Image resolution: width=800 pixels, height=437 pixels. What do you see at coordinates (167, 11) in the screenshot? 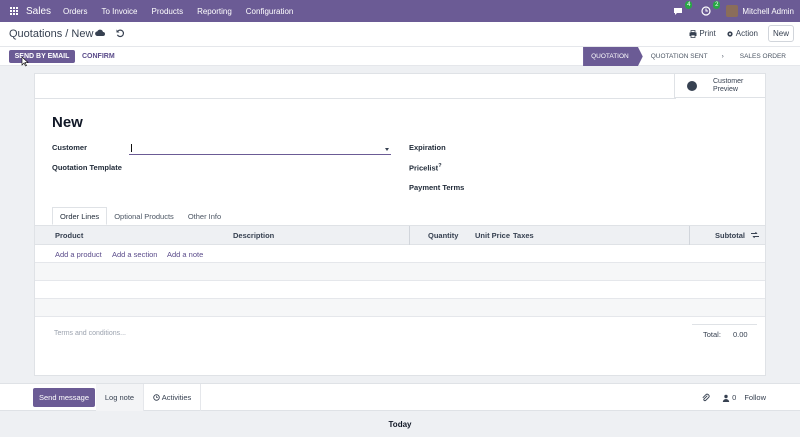
I see `nav-item-products: Products` at bounding box center [167, 11].